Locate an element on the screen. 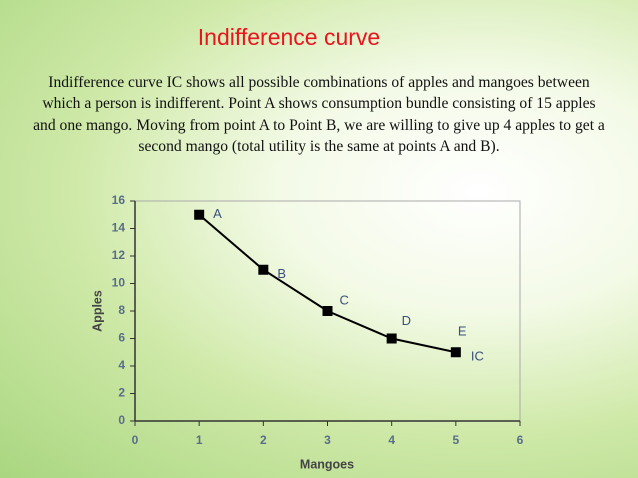  point-label: A is located at coordinates (217, 213).